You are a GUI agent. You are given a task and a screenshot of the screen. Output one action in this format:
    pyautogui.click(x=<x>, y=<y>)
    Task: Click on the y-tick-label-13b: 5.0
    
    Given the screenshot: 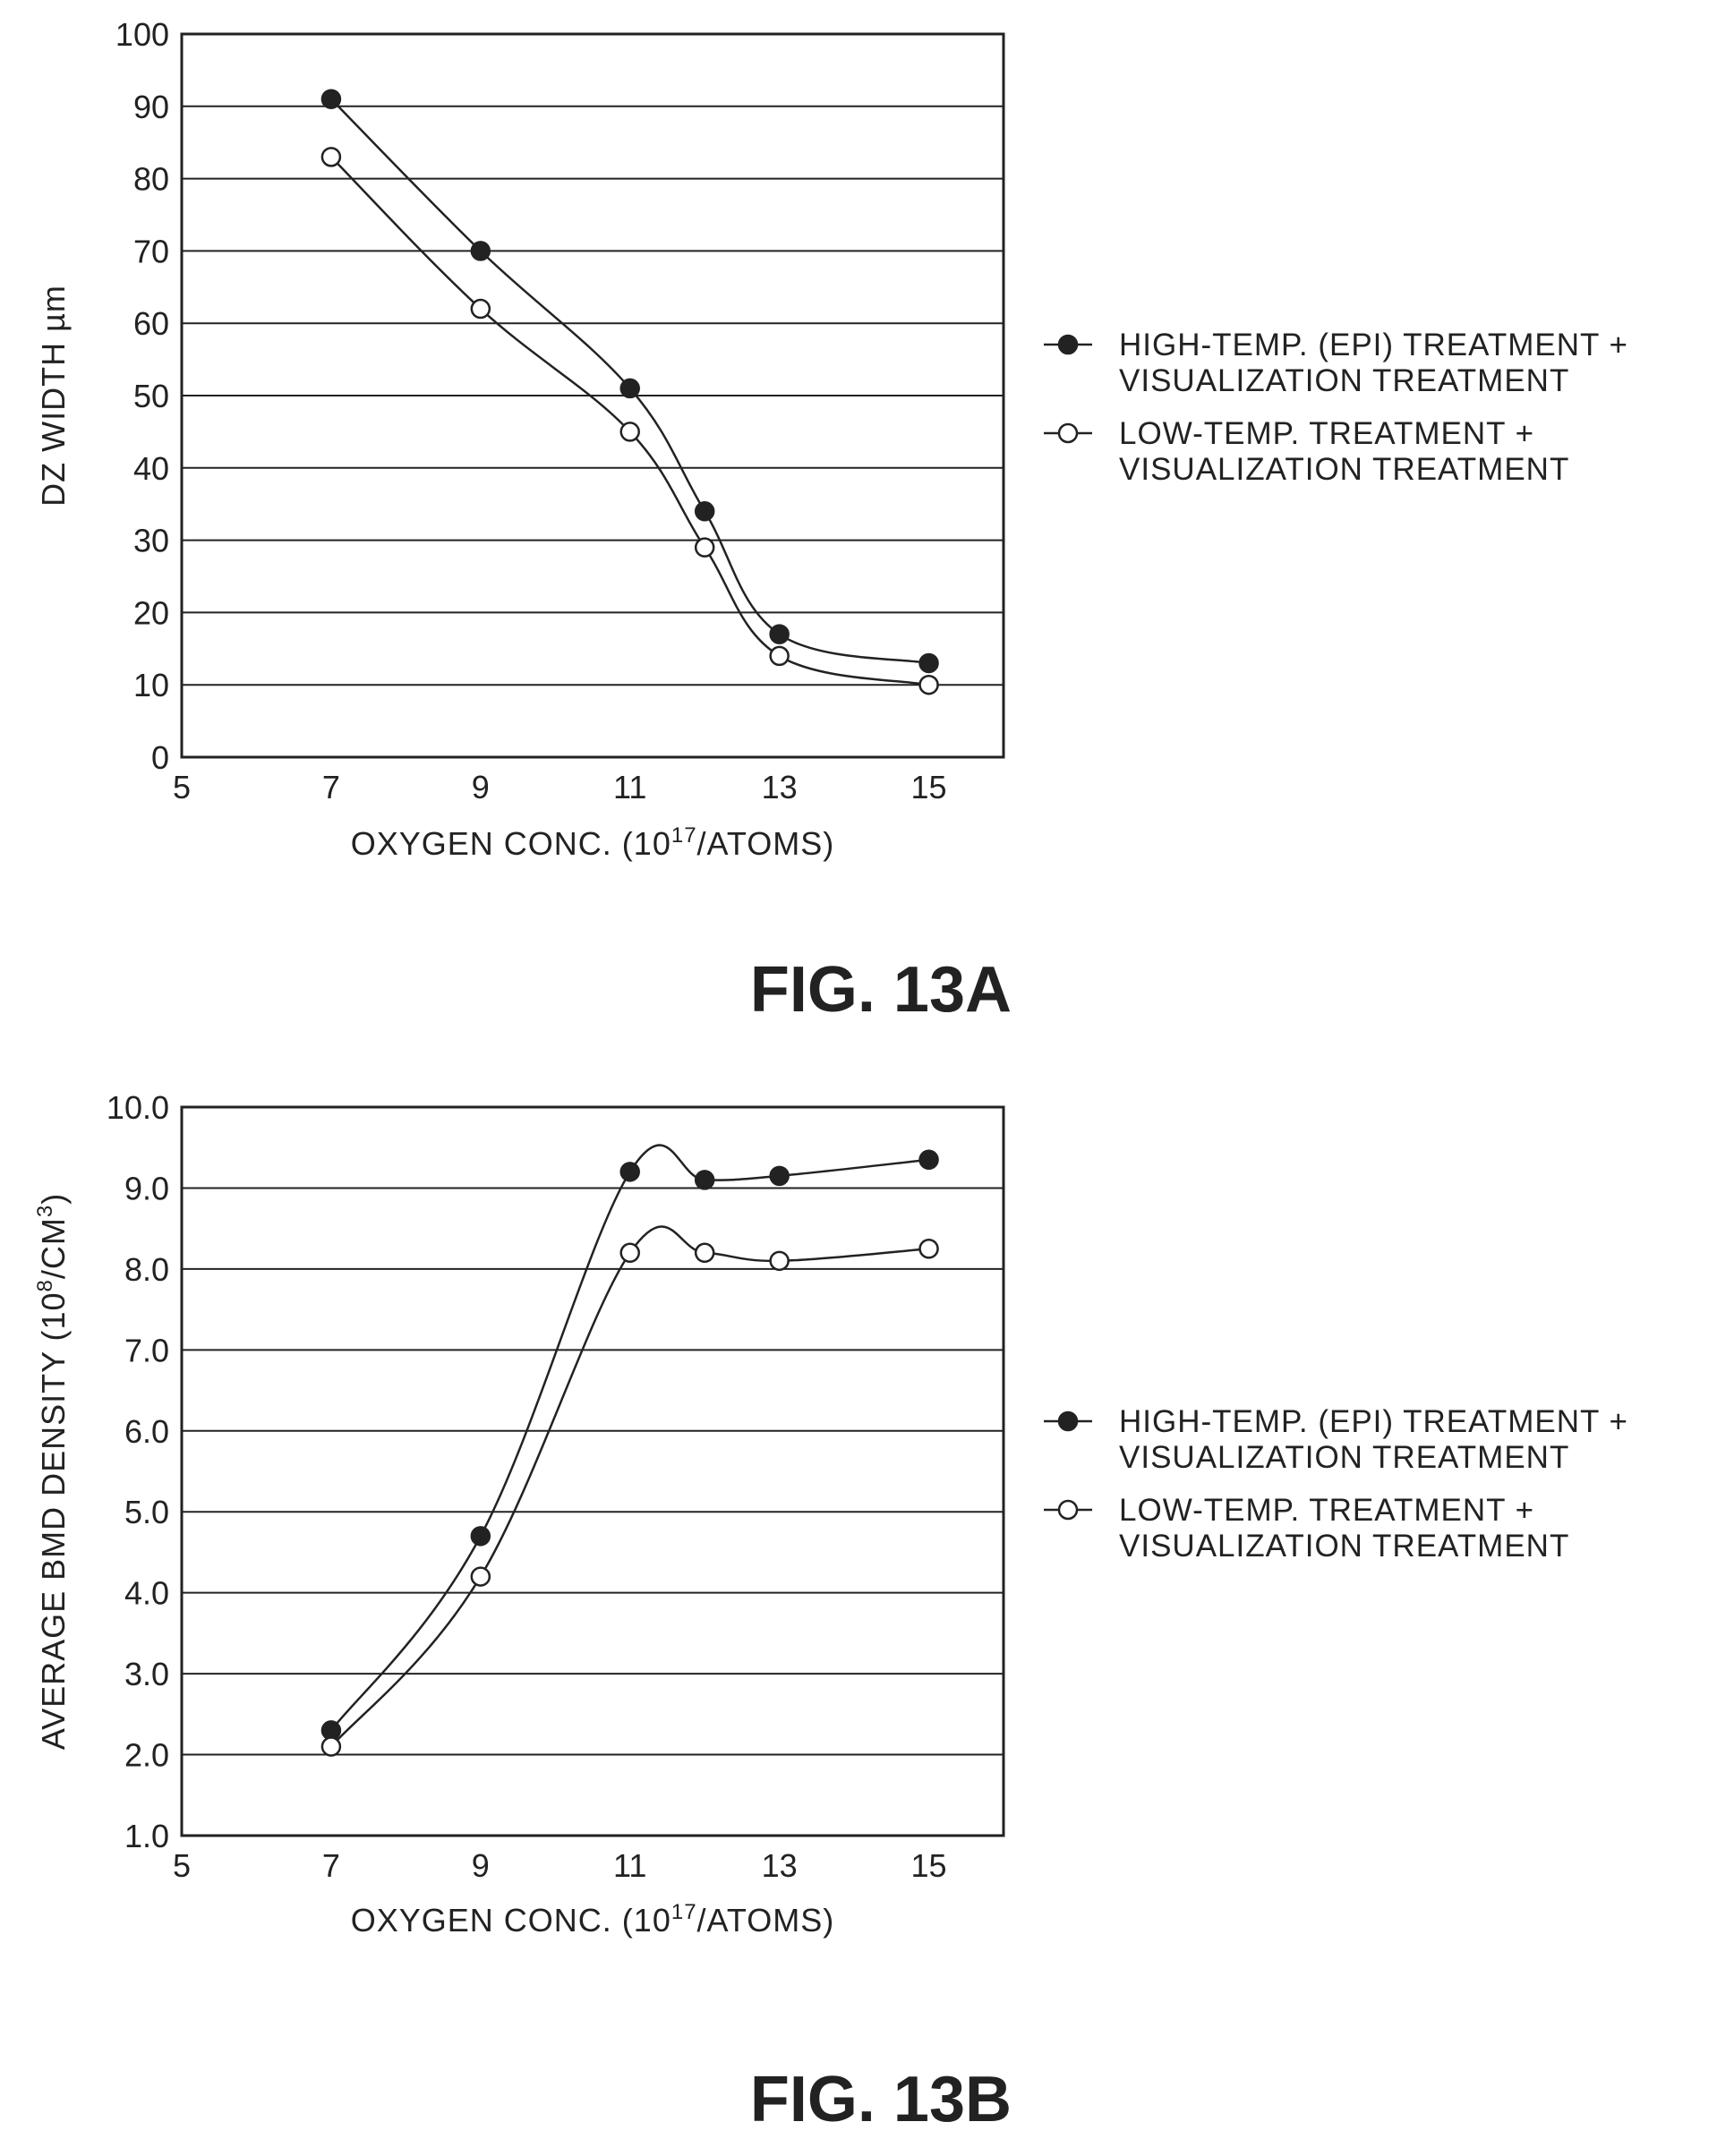 What is the action you would take?
    pyautogui.click(x=146, y=1512)
    